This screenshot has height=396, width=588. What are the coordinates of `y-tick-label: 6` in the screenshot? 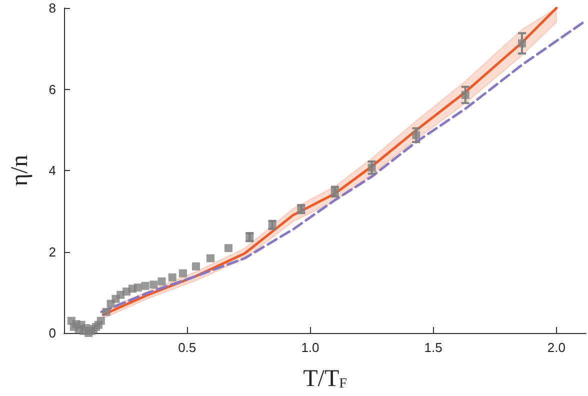 It's located at (52, 89).